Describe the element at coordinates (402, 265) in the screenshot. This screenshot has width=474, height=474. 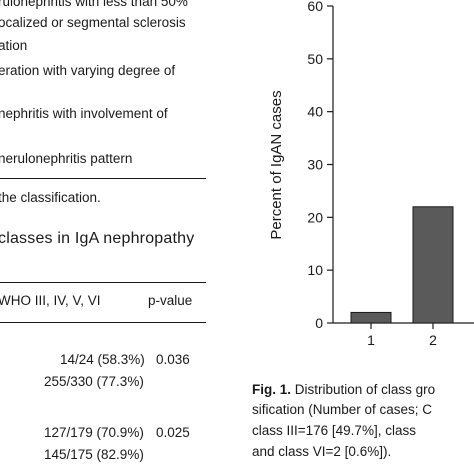
I see `chart-bars` at that location.